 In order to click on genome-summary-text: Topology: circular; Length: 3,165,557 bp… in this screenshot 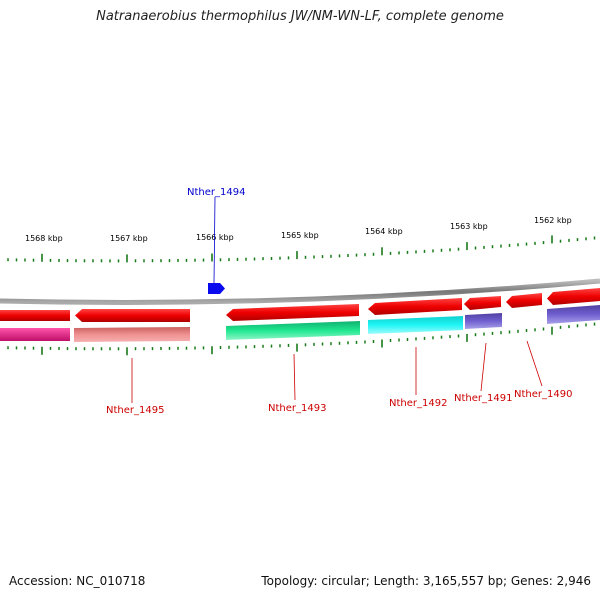, I will do `click(426, 581)`.